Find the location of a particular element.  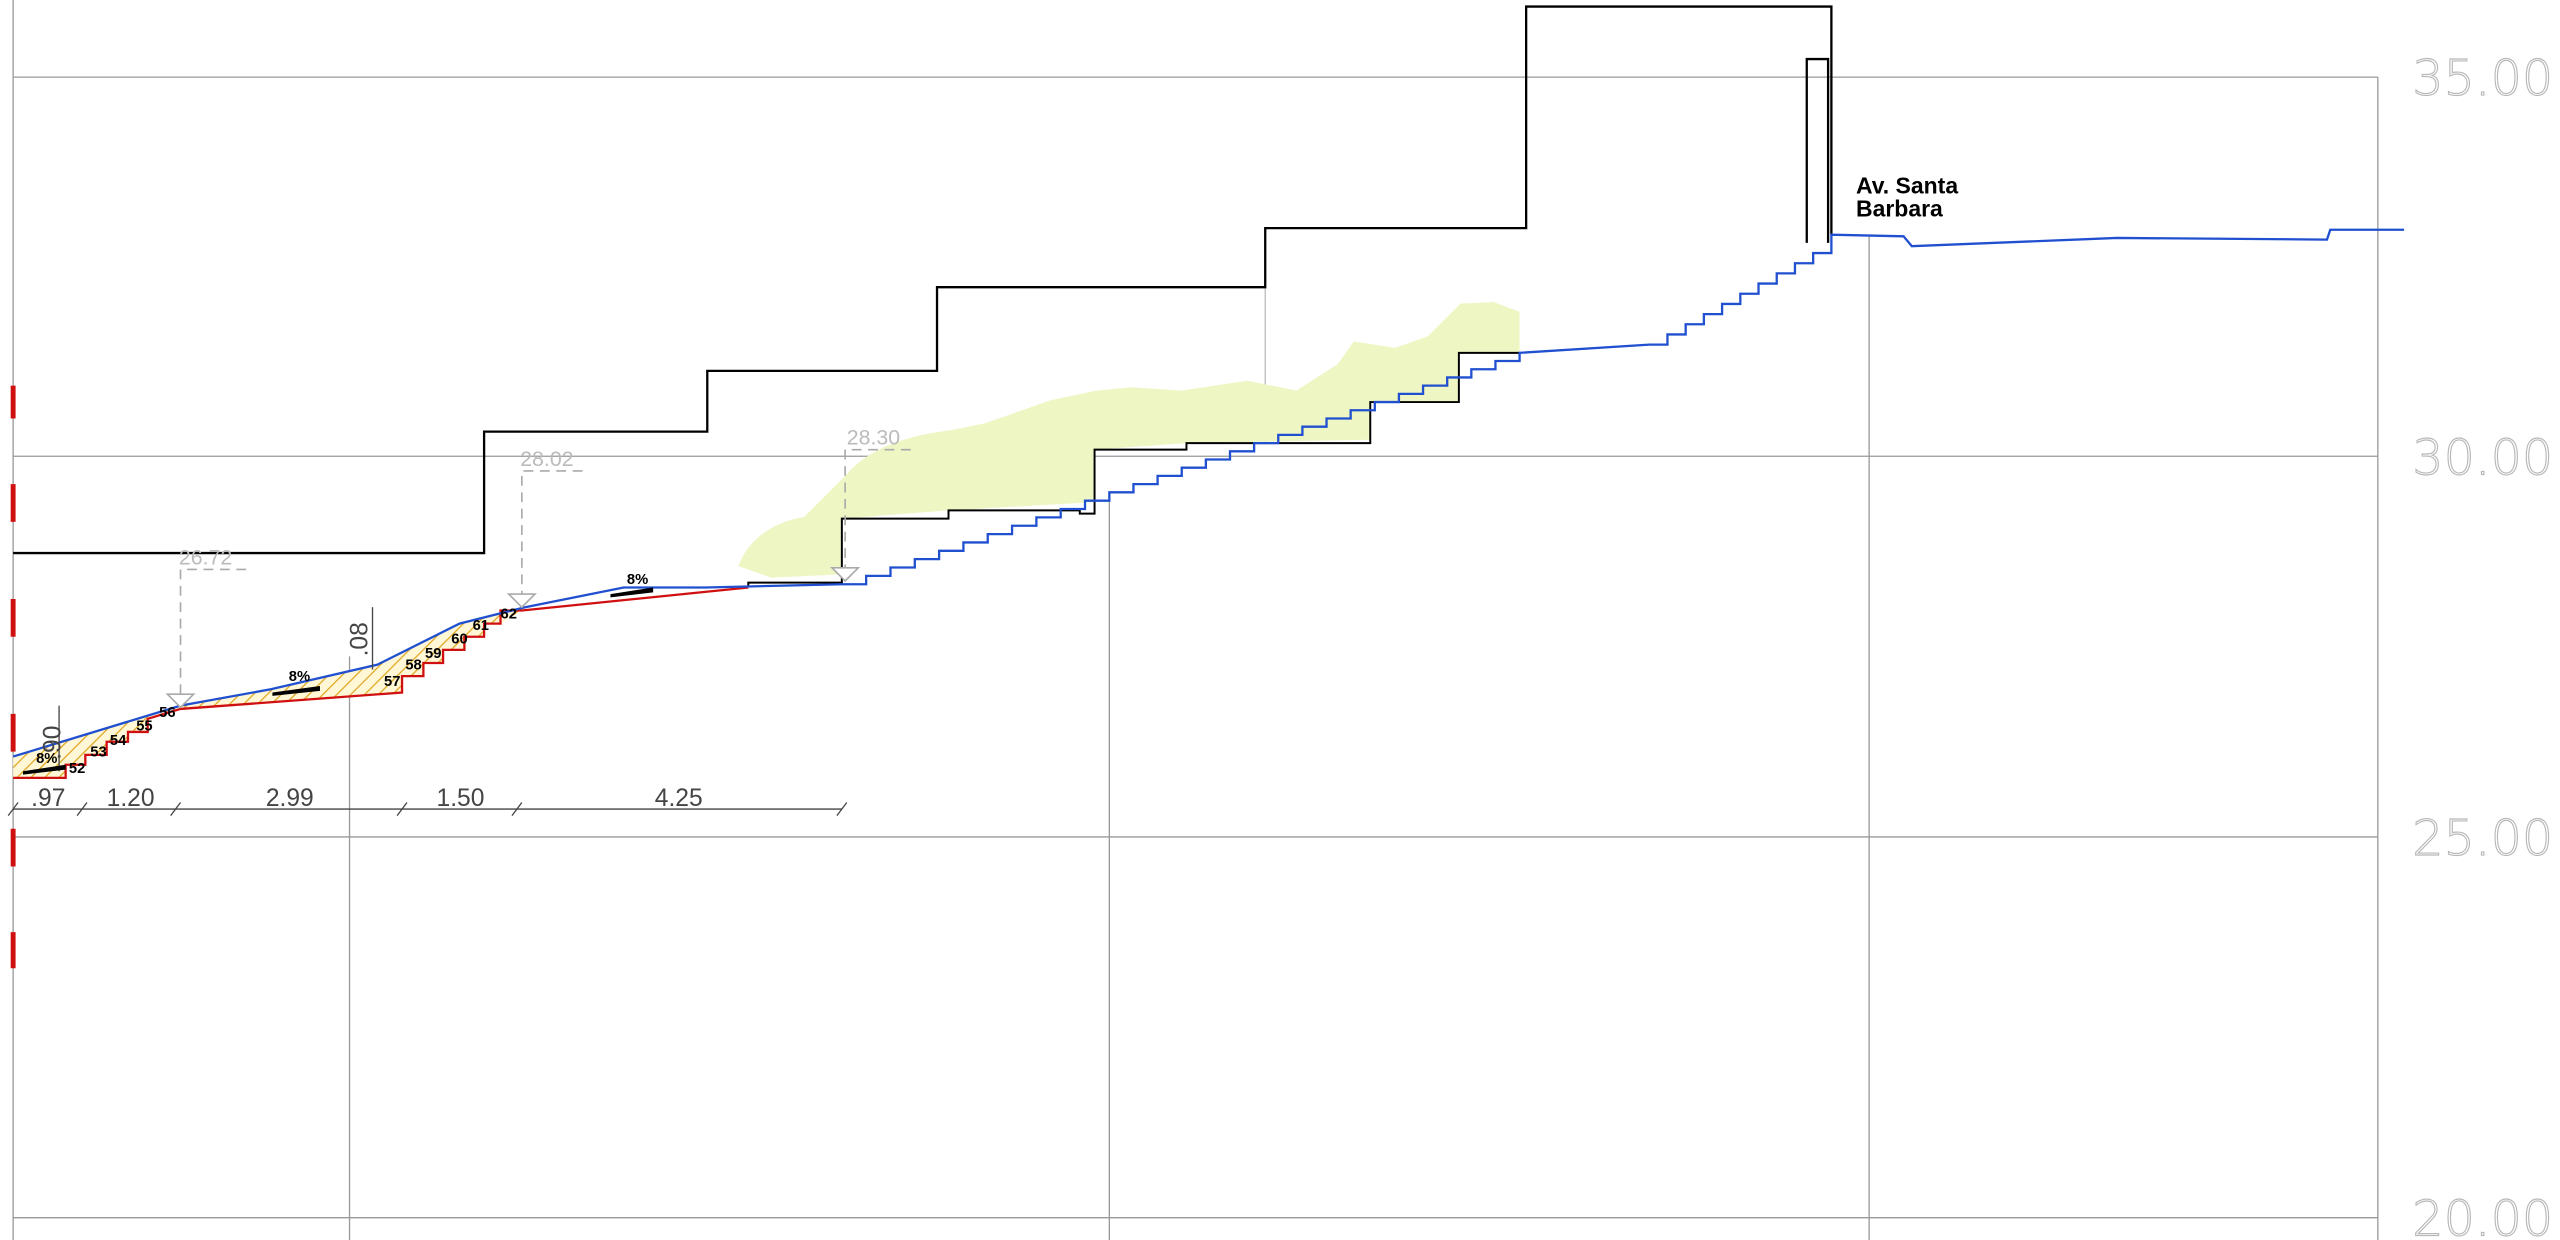

dimension-label: 2.99 is located at coordinates (290, 798).